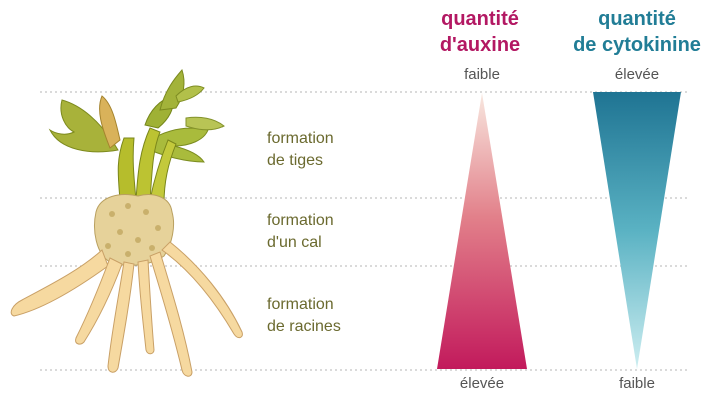  Describe the element at coordinates (482, 74) in the screenshot. I see `auxin-top-level: faible` at that location.